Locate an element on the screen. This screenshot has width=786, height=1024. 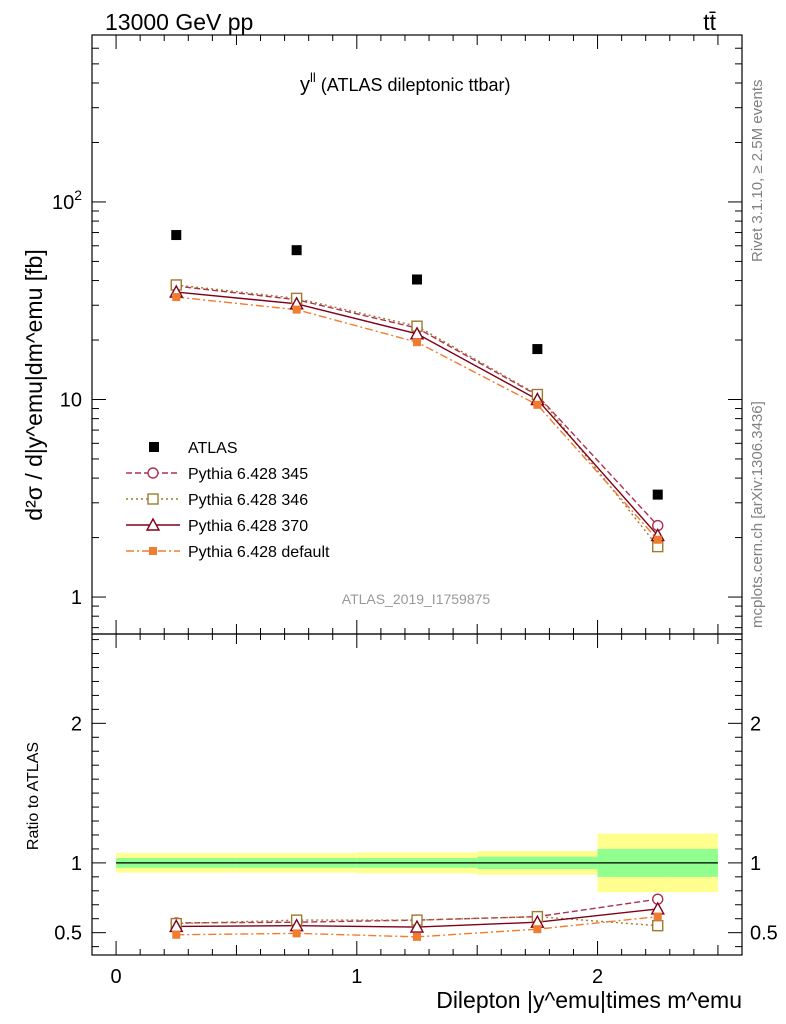
mcplots-label: mcplots.cern.ch [arXiv:1306.3436] is located at coordinates (757, 514).